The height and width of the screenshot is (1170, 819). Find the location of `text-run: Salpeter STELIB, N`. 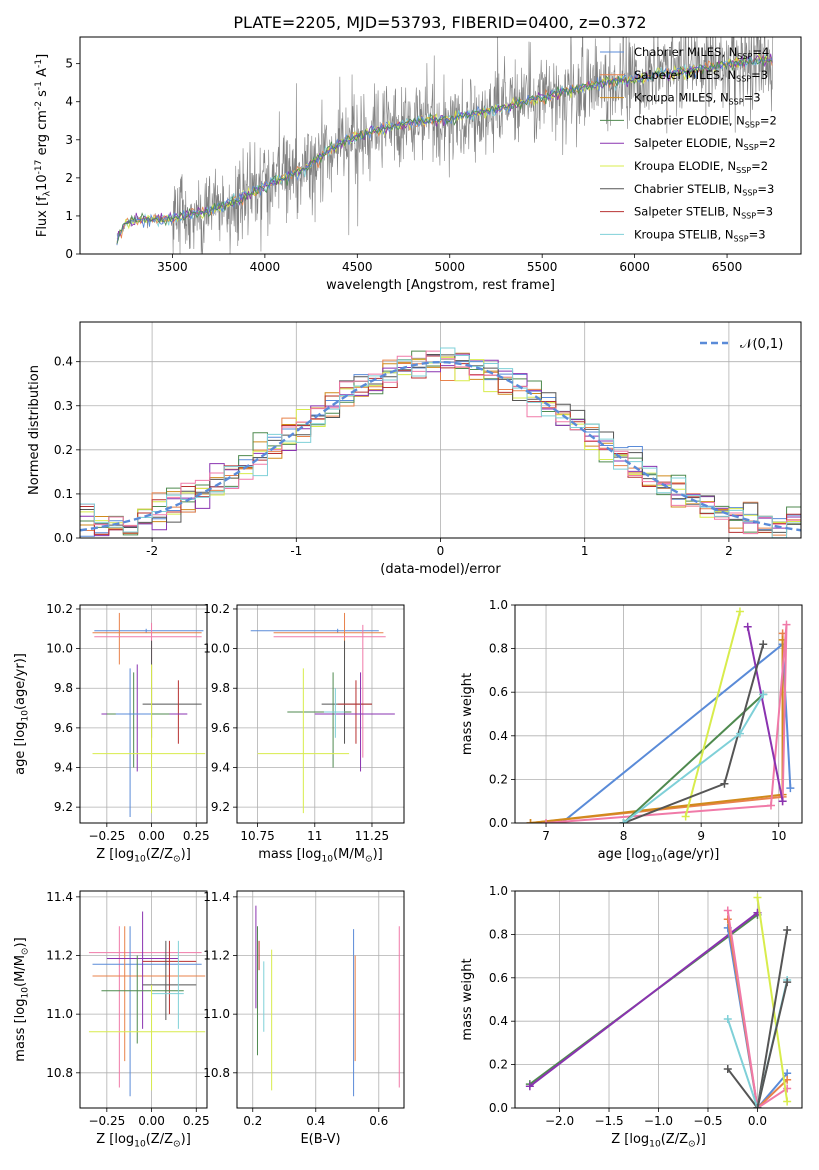

text-run: Salpeter STELIB, N is located at coordinates (687, 212).